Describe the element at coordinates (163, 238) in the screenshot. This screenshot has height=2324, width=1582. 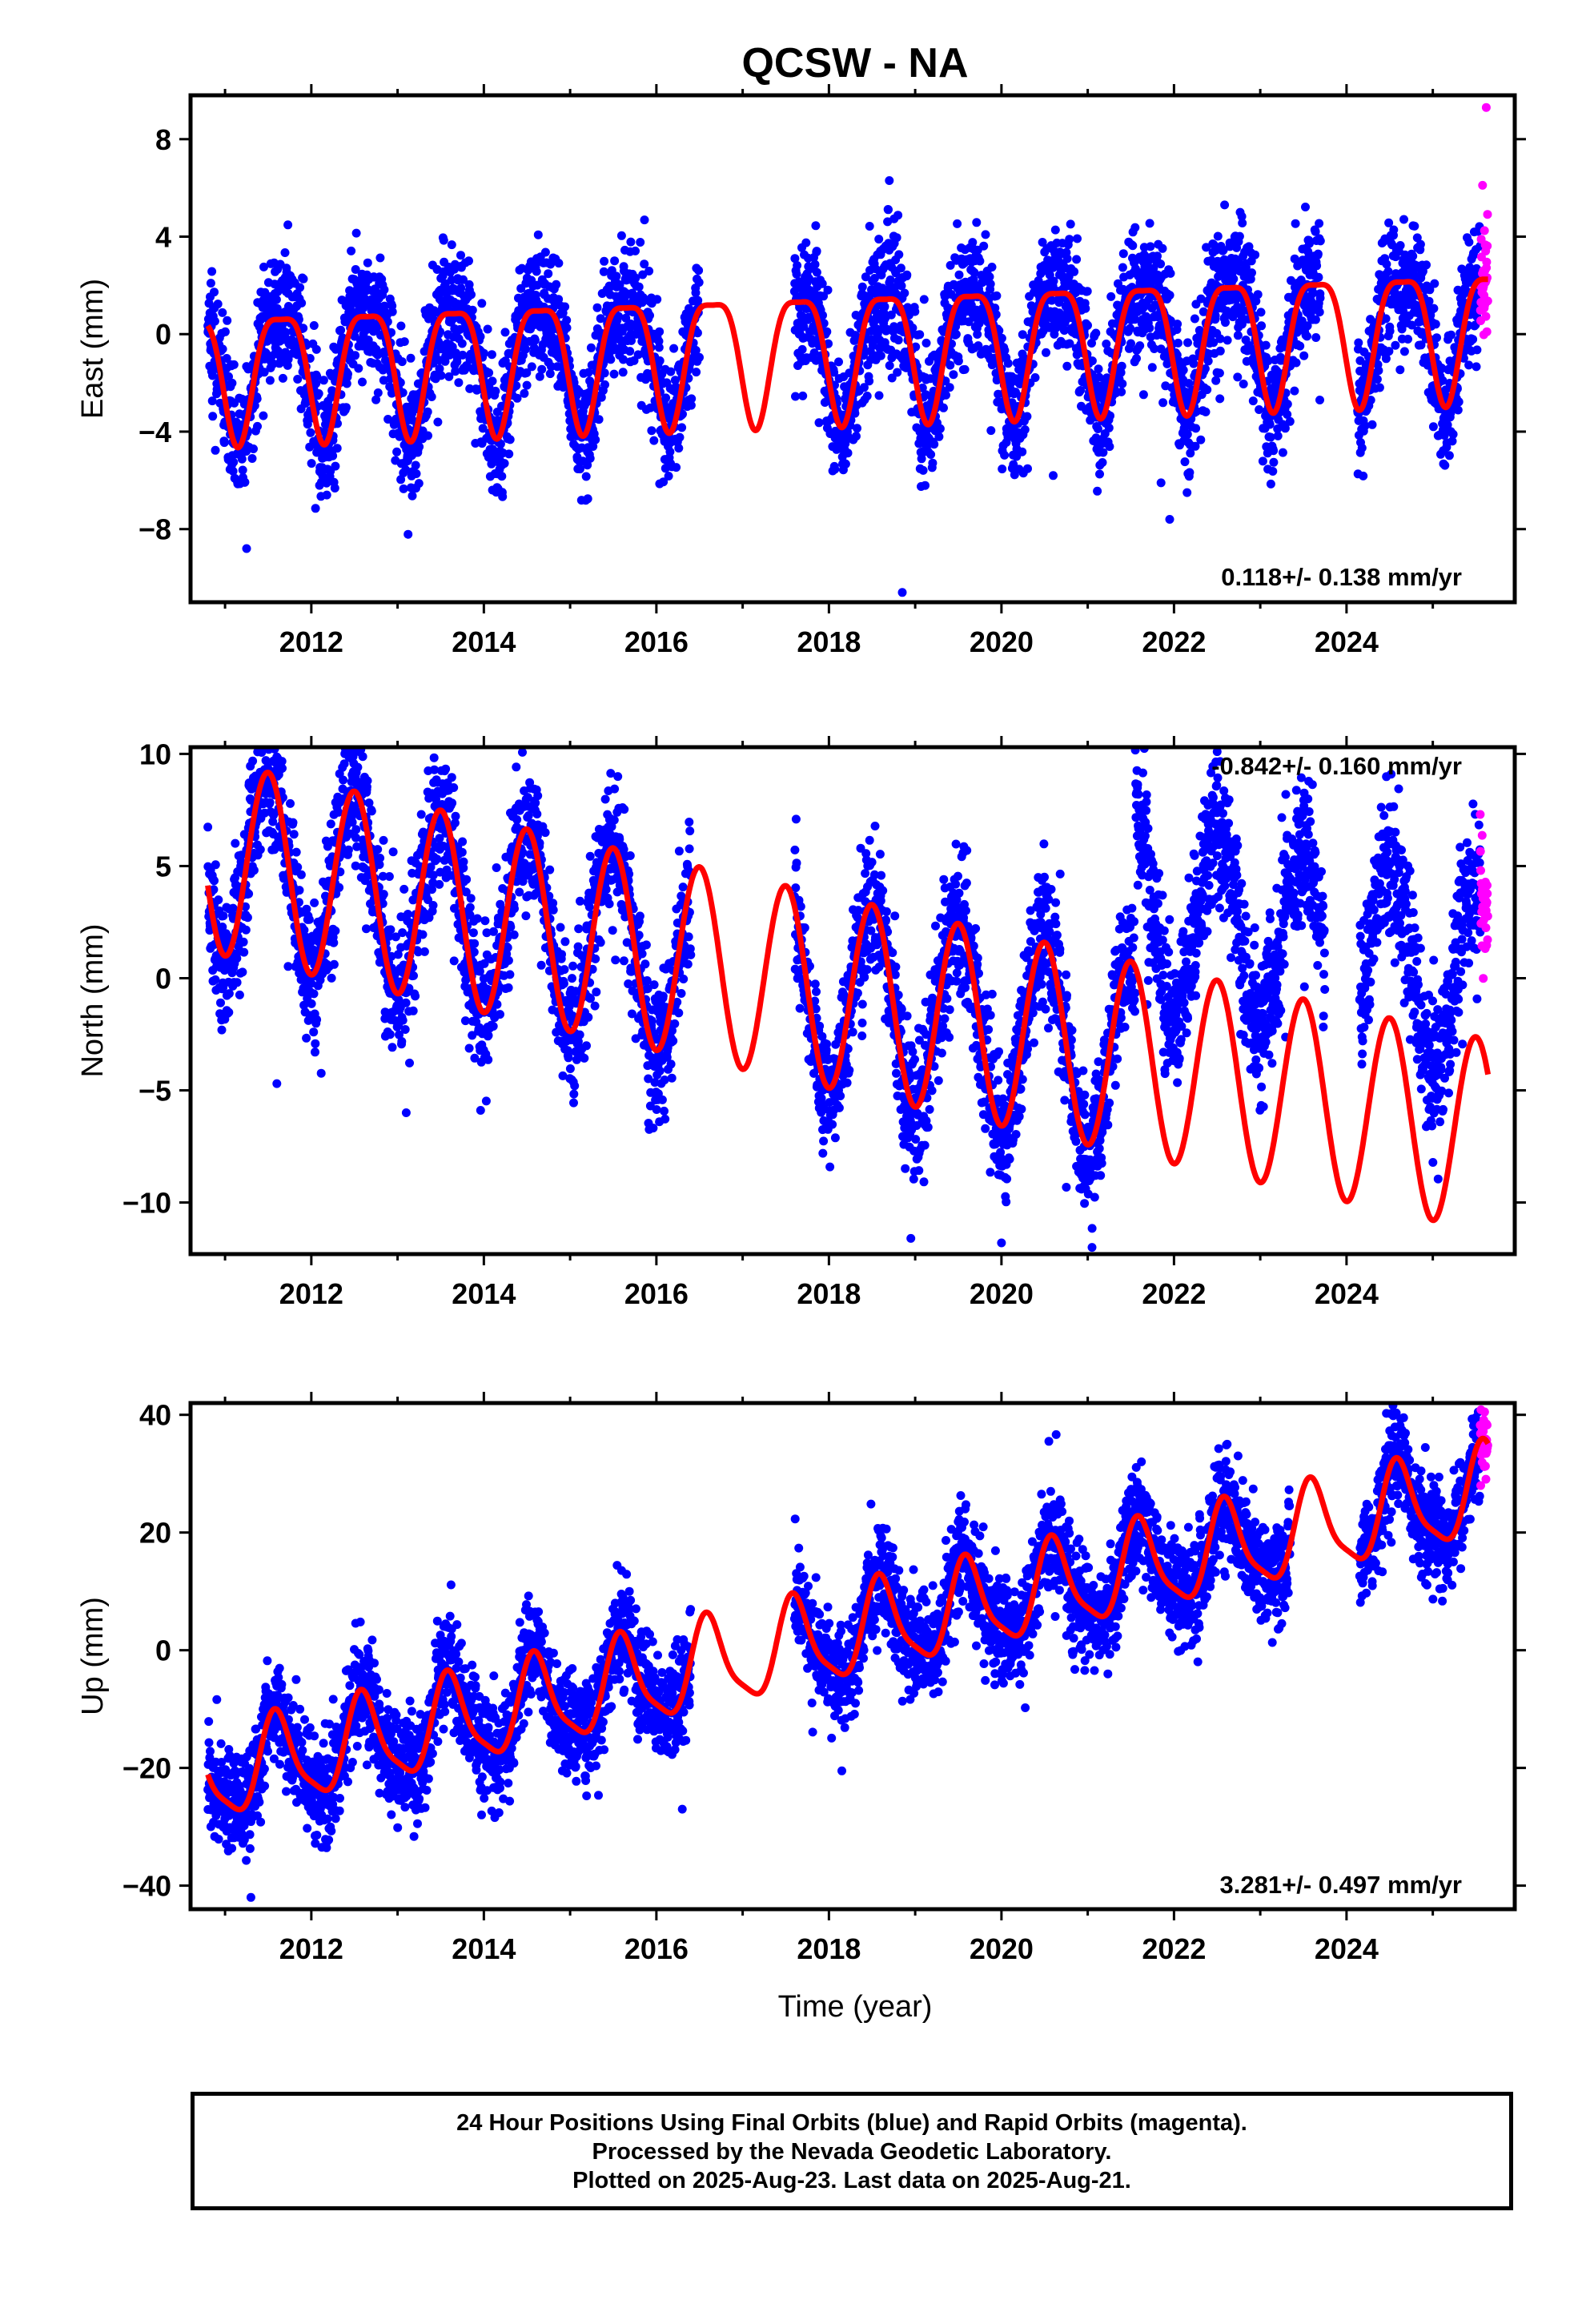
I see `east-y-tick-label: 4` at that location.